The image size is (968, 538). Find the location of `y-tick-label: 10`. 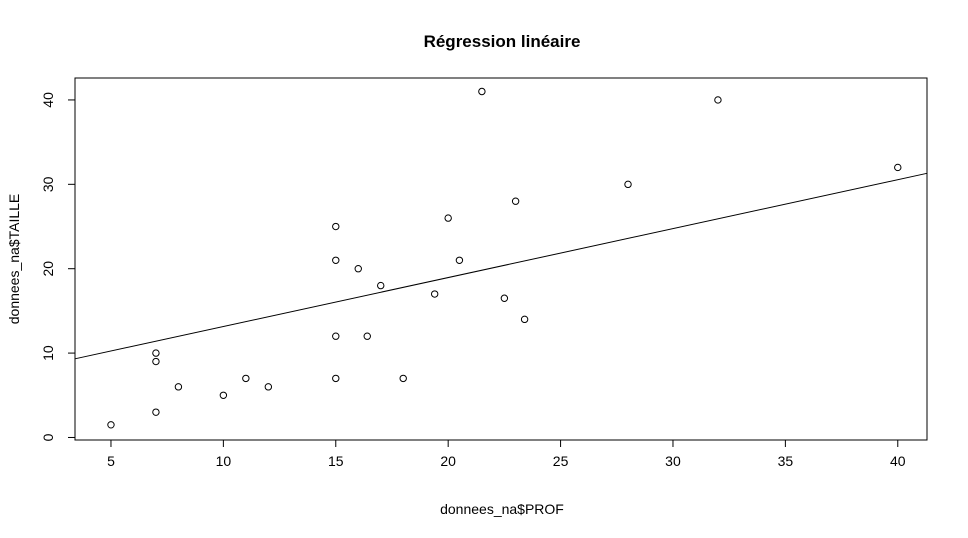

y-tick-label: 10 is located at coordinates (48, 353).